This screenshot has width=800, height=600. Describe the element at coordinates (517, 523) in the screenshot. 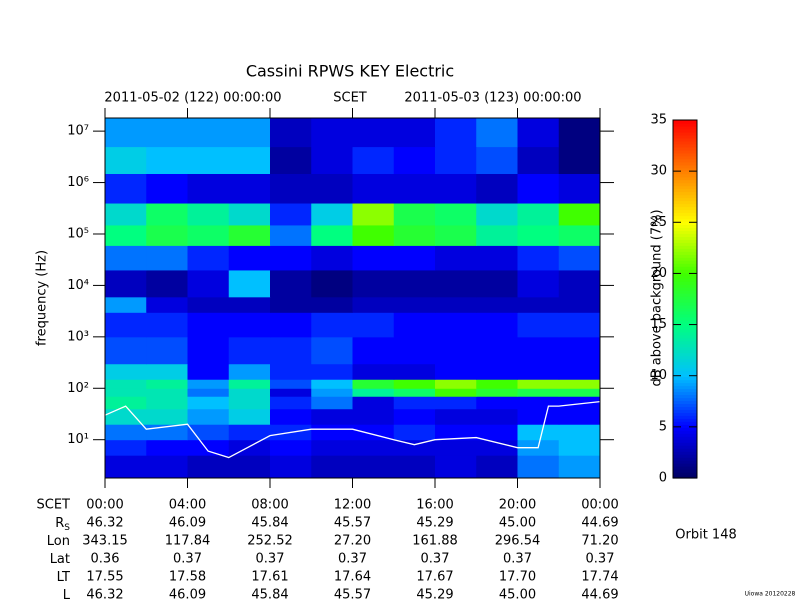

I see `ephemeris-value: 45.00` at that location.